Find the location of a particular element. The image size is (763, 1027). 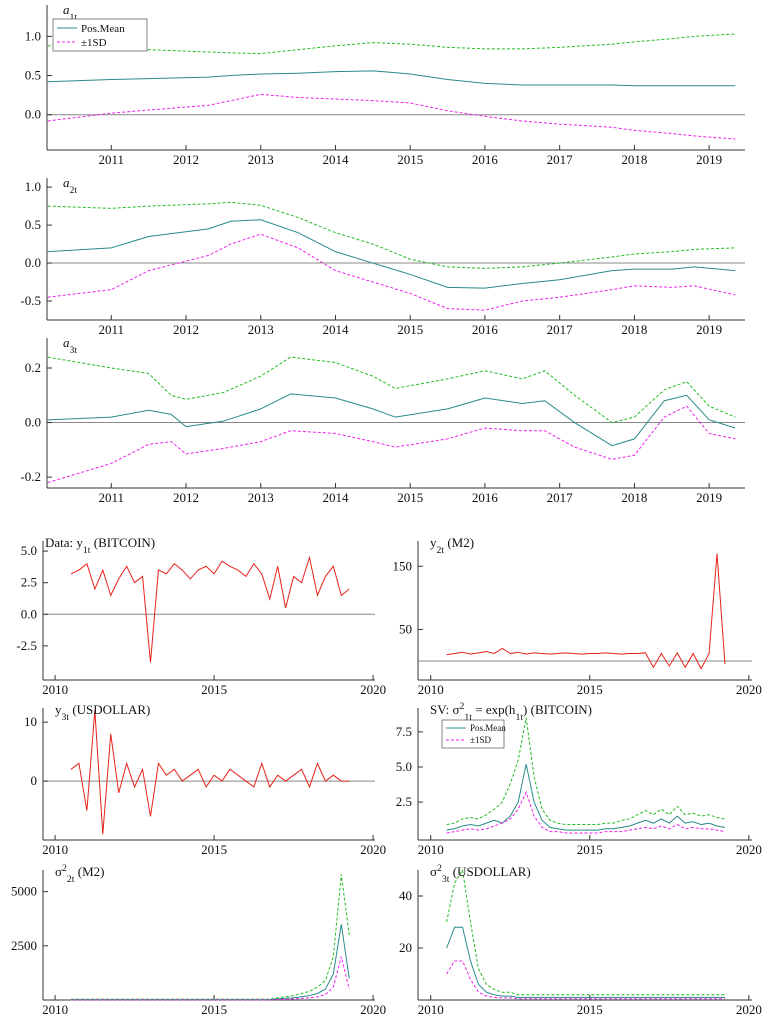

y-tick-label: 150 is located at coordinates (403, 565).